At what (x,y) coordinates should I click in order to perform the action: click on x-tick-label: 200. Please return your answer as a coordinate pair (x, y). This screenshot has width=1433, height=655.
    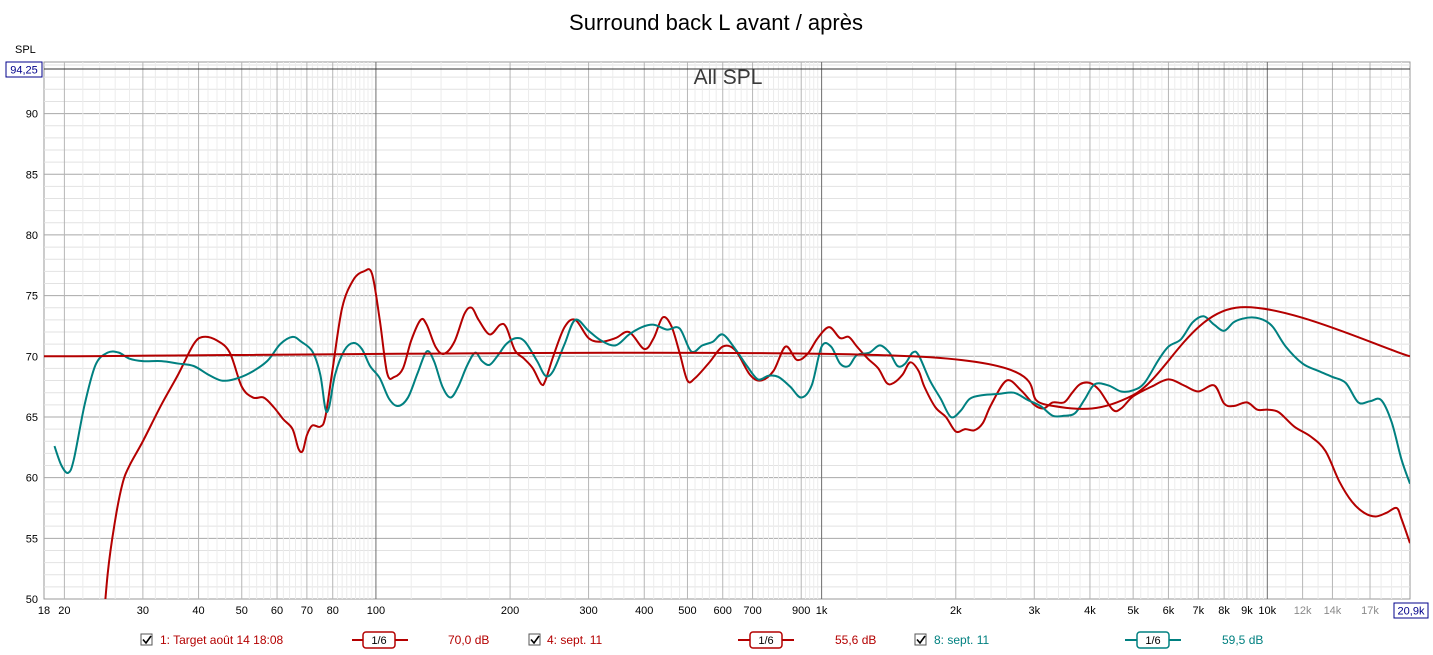
    Looking at the image, I should click on (510, 611).